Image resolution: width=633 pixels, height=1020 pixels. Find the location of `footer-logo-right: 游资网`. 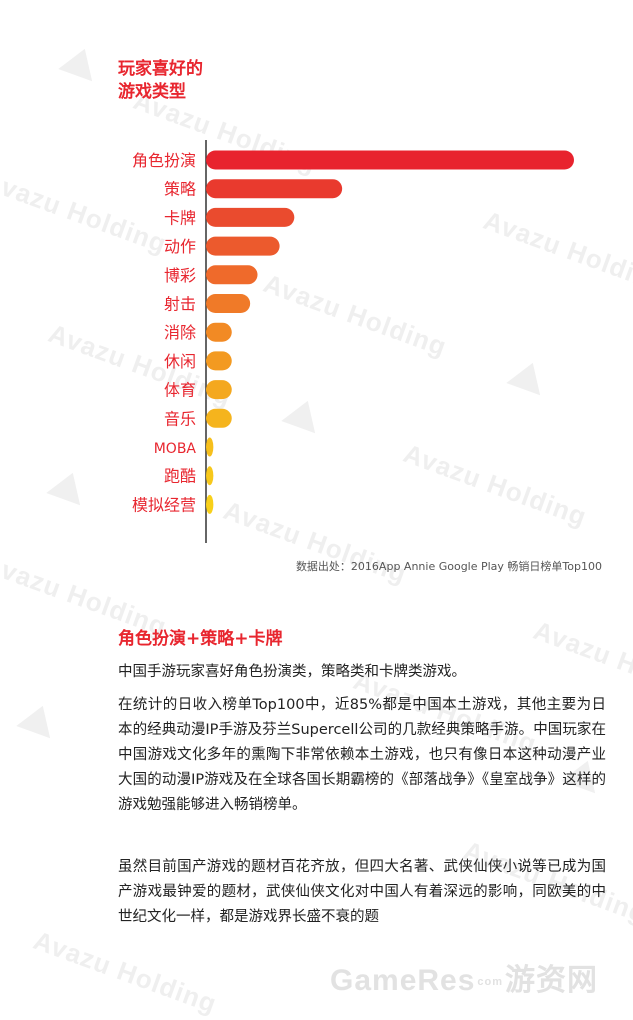

footer-logo-right: 游资网 is located at coordinates (552, 980).